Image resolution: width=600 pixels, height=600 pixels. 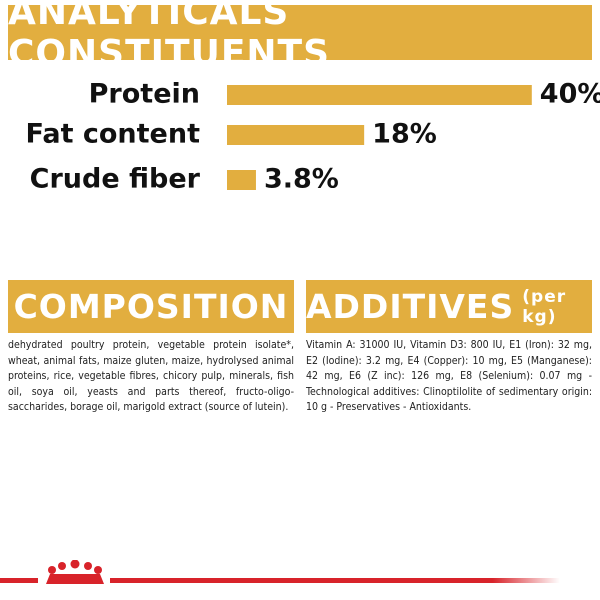 What do you see at coordinates (115, 179) in the screenshot?
I see `category-label: Crude fiber` at bounding box center [115, 179].